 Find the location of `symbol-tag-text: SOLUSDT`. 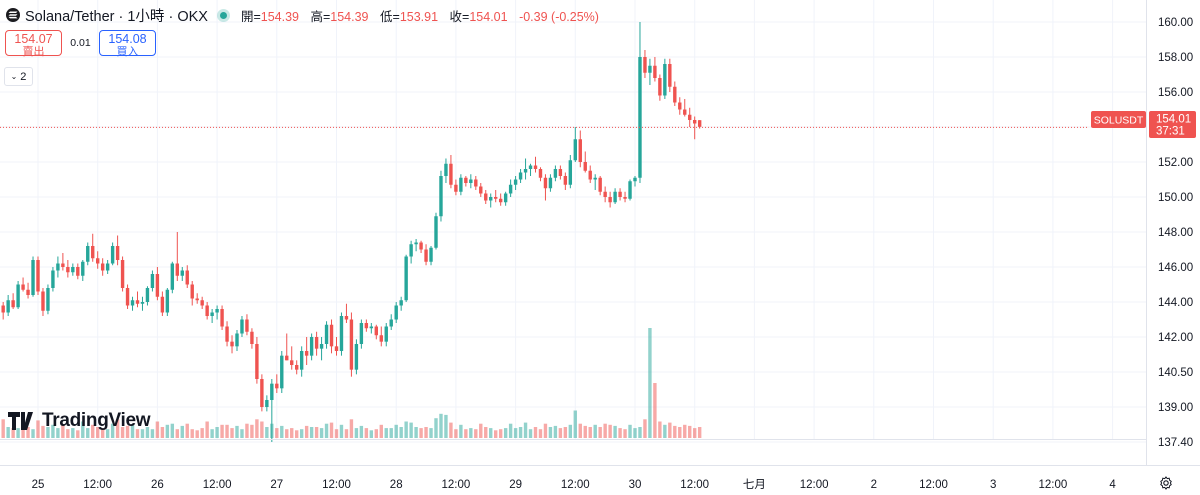

symbol-tag-text: SOLUSDT is located at coordinates (1119, 121).